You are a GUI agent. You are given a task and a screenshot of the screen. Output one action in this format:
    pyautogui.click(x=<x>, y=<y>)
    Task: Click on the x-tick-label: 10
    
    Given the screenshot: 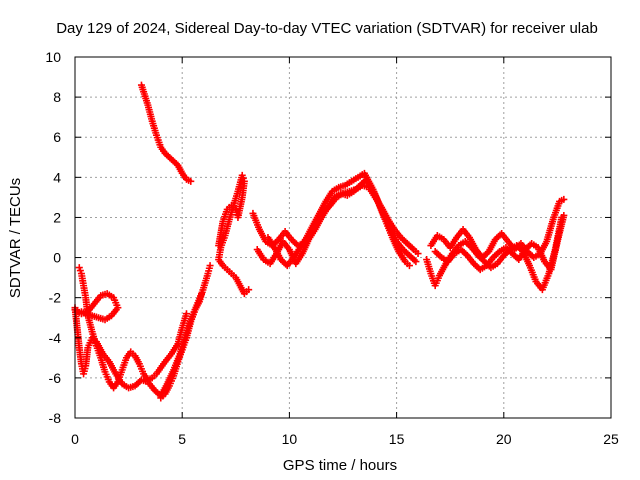 What is the action you would take?
    pyautogui.click(x=290, y=439)
    